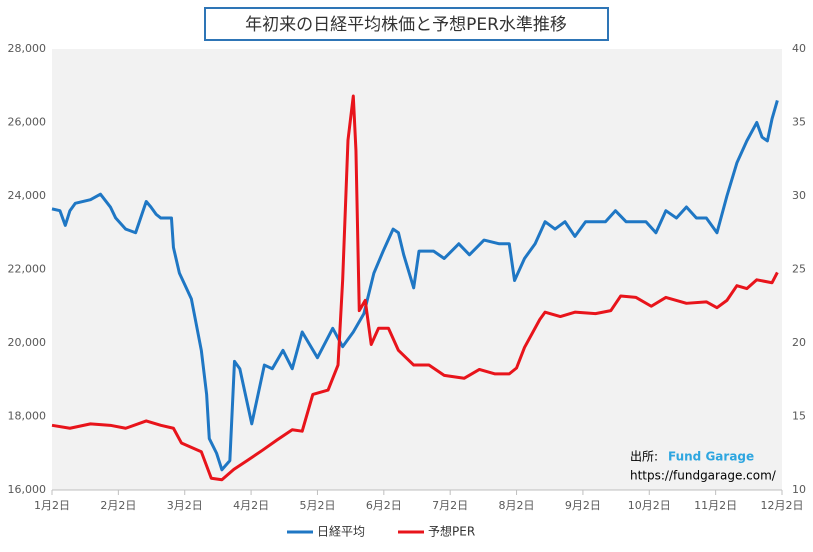 This screenshot has width=813, height=552. I want to click on title-box, so click(406, 24).